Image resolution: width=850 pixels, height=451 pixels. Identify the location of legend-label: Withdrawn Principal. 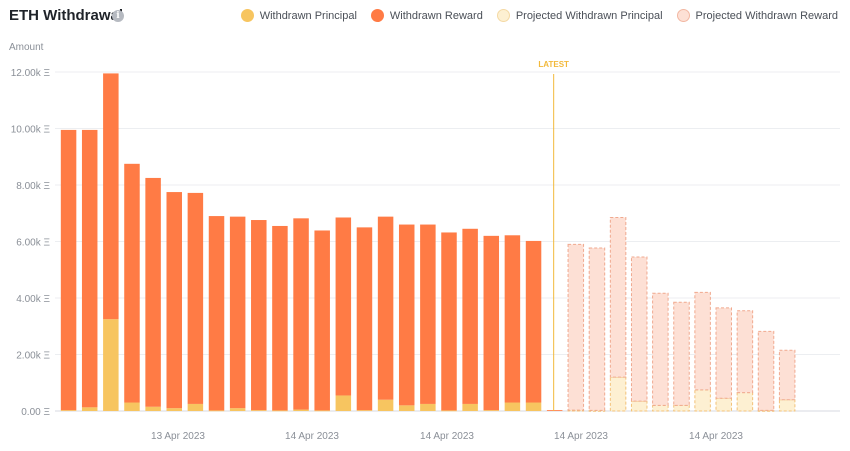
(308, 15).